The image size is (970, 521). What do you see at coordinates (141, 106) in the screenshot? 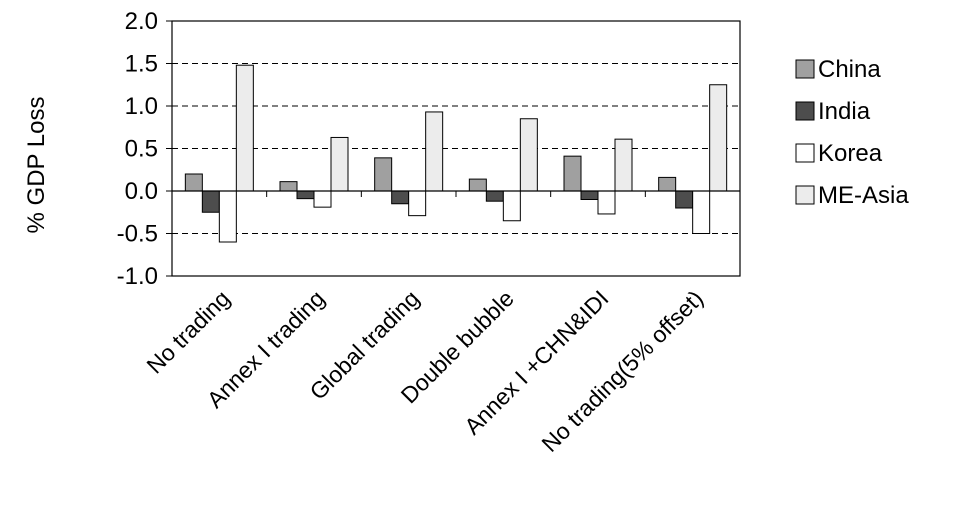
I see `y-tick-label: 1.0` at bounding box center [141, 106].